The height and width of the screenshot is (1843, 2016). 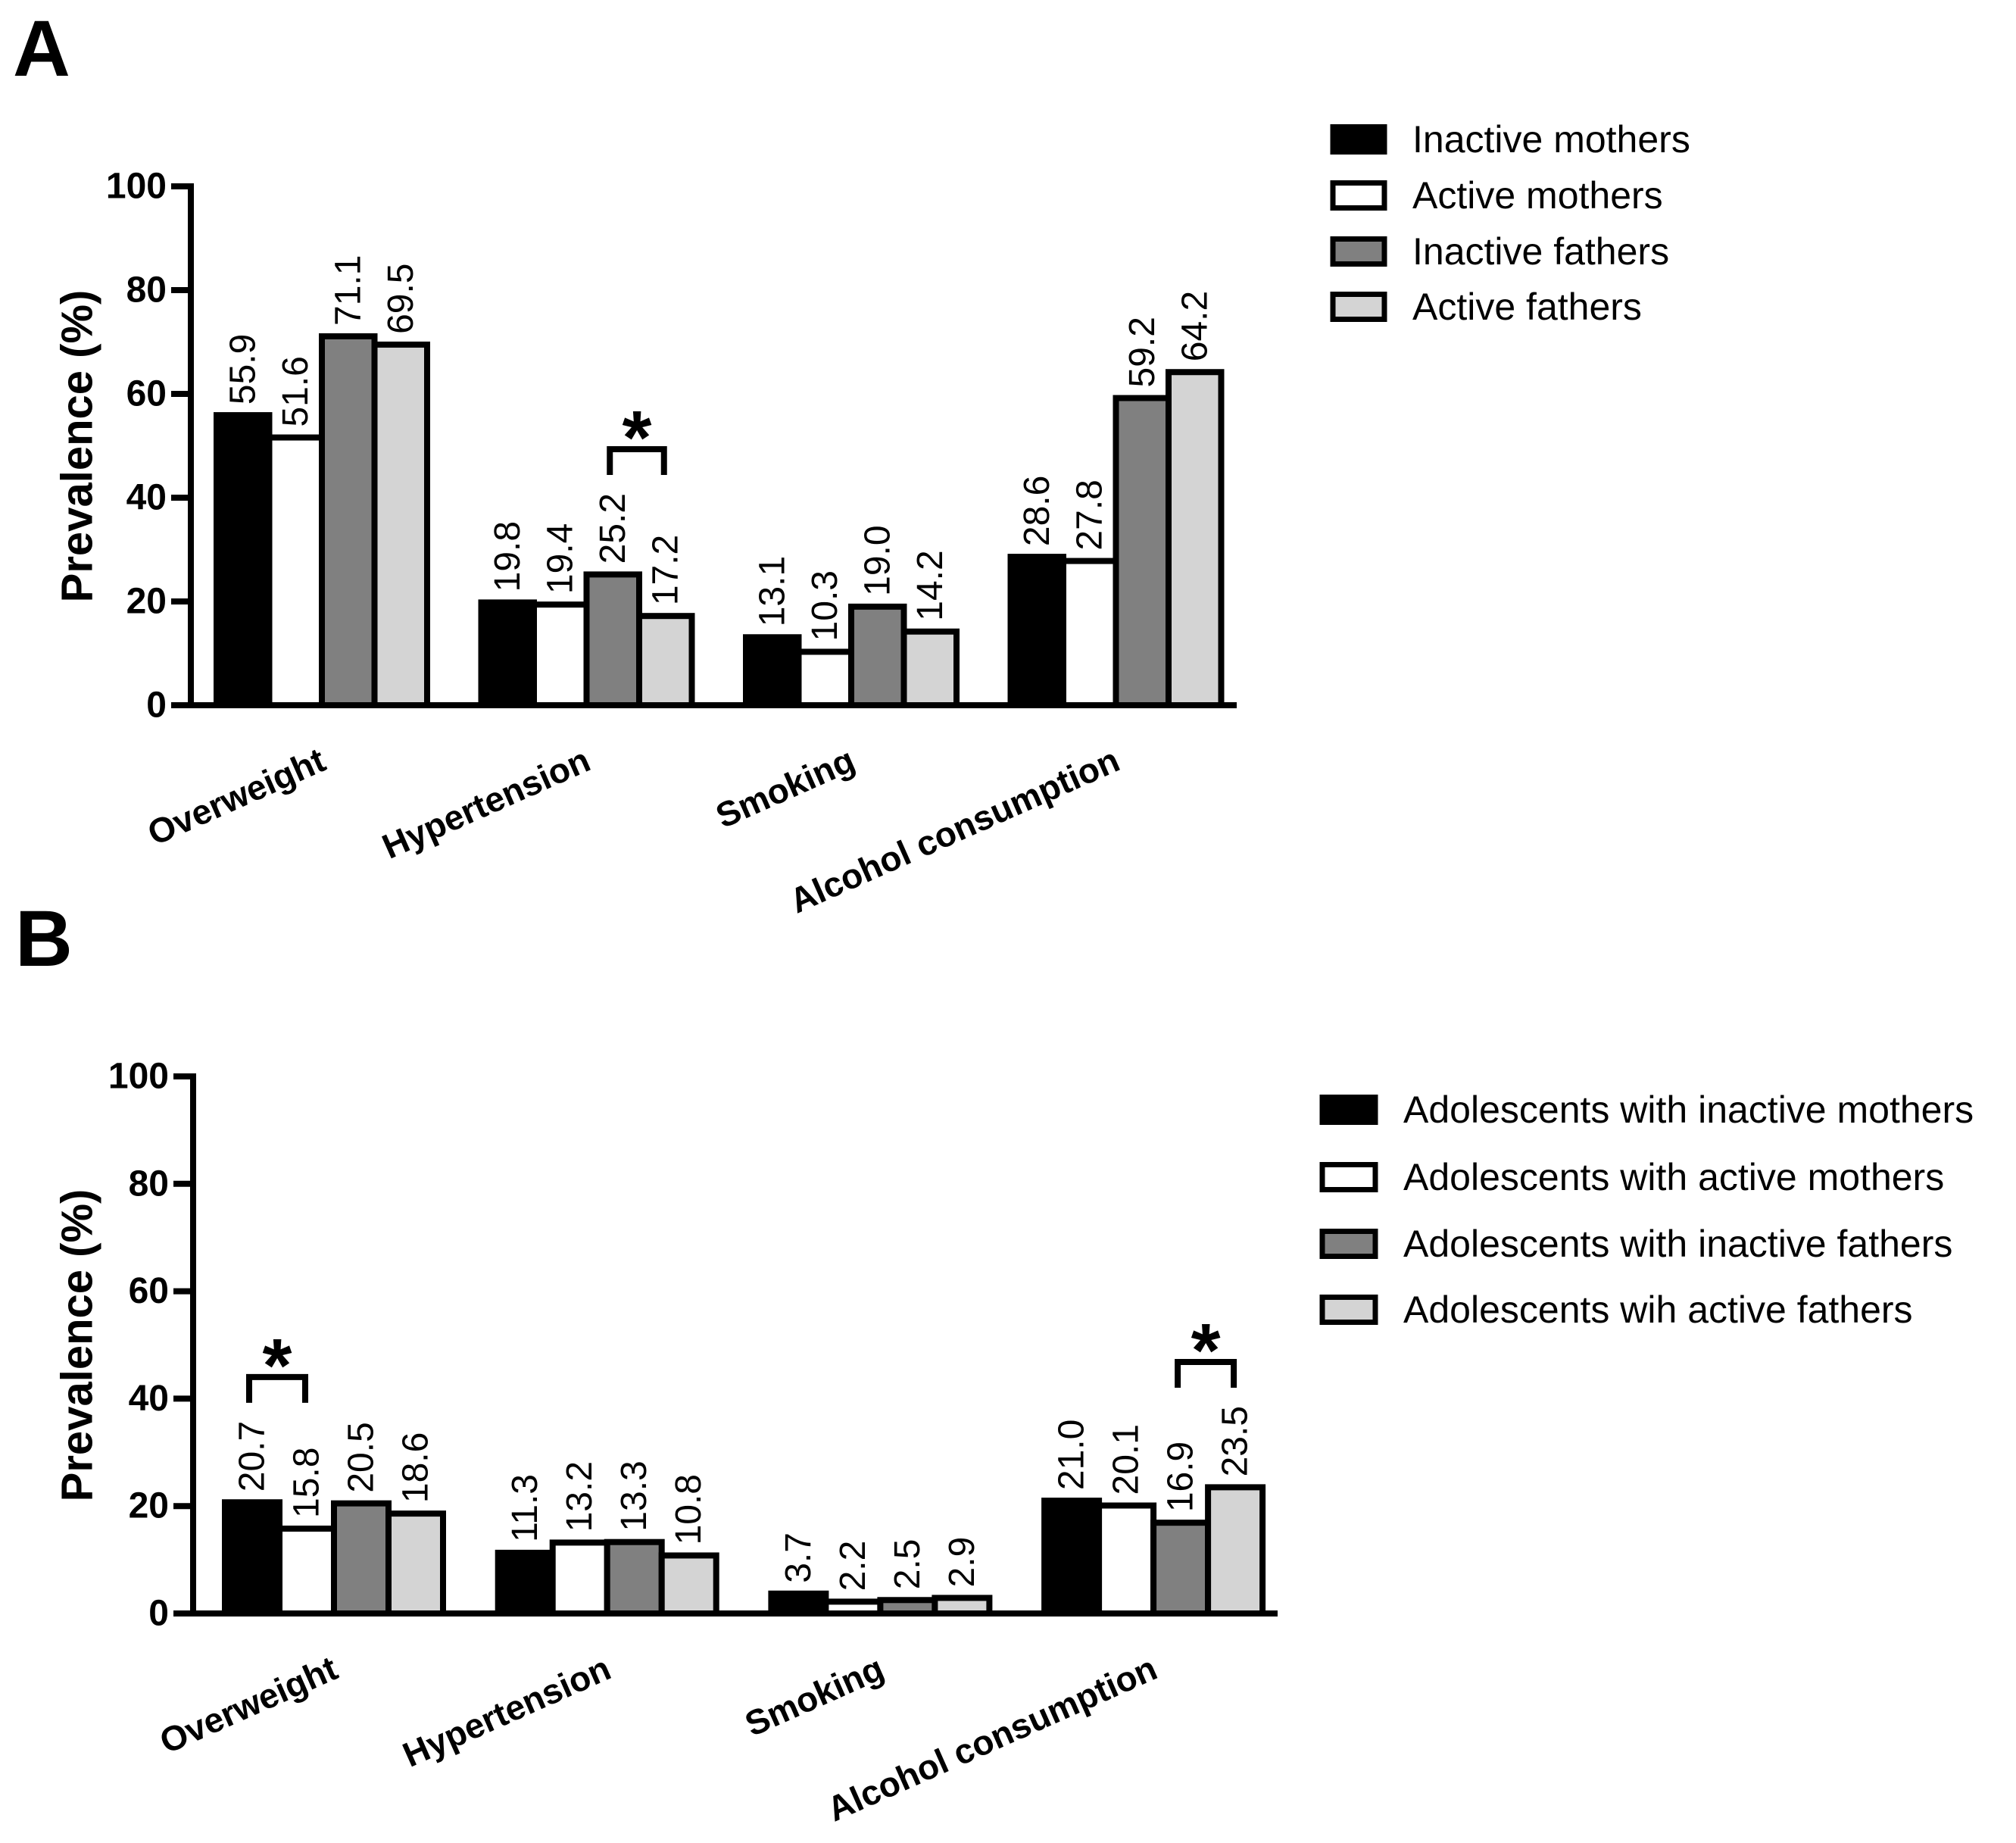 What do you see at coordinates (773, 671) in the screenshot?
I see `bar-inactive-mothers-smoking` at bounding box center [773, 671].